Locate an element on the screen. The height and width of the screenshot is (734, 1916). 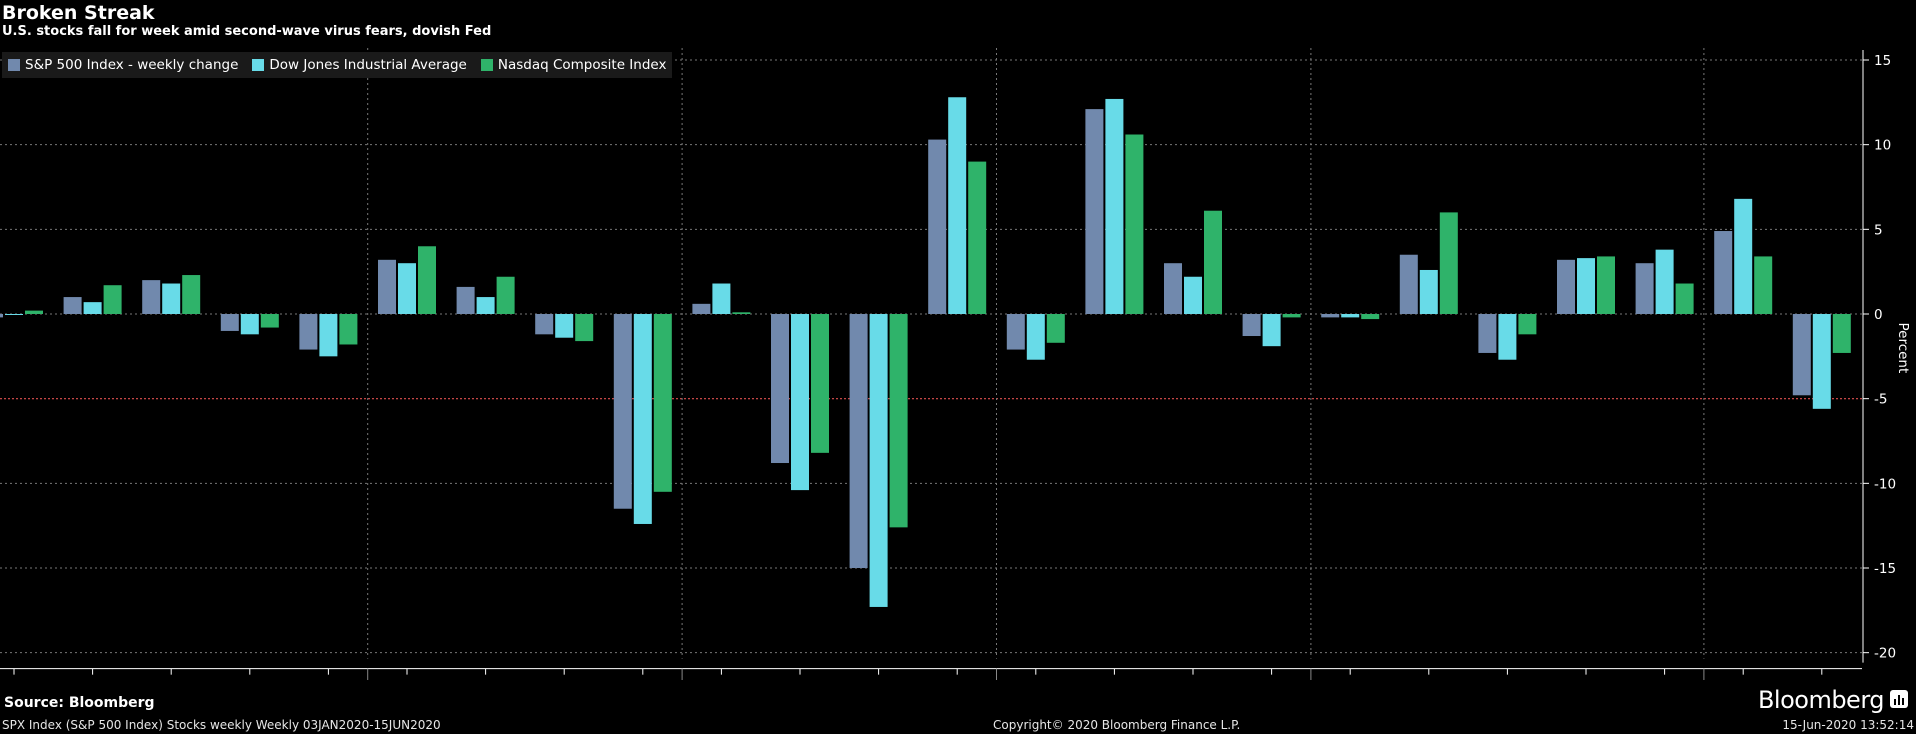
legend-label-spx: S&P 500 Index - weekly change is located at coordinates (132, 65).